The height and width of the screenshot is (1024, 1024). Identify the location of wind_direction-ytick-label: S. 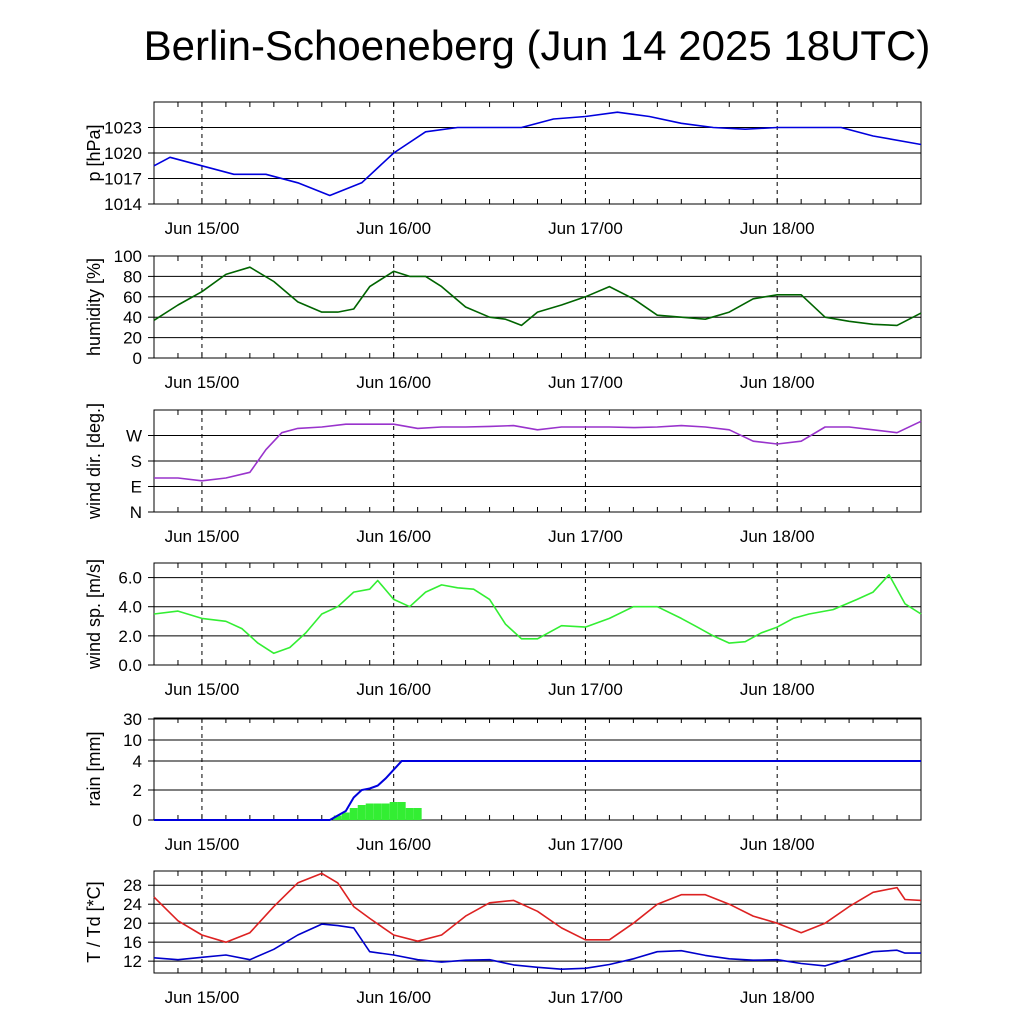
(136, 461).